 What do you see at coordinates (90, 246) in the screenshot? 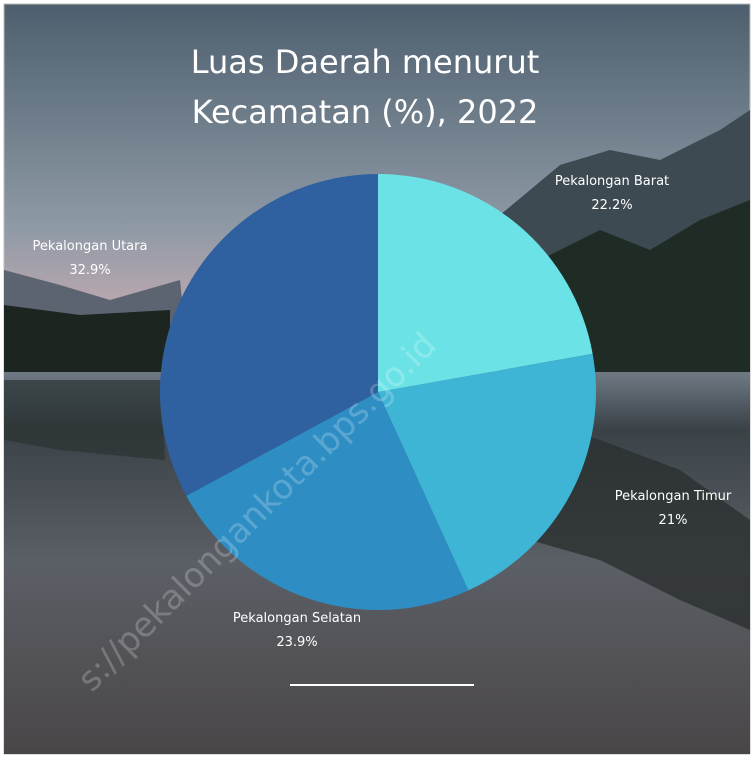
I see `category-label: Pekalongan Utara` at bounding box center [90, 246].